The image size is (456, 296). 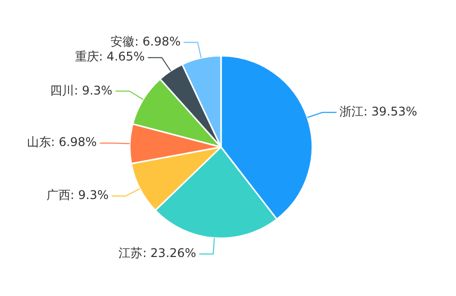 What do you see at coordinates (157, 253) in the screenshot?
I see `slice-label: 江苏: 23.26%` at bounding box center [157, 253].